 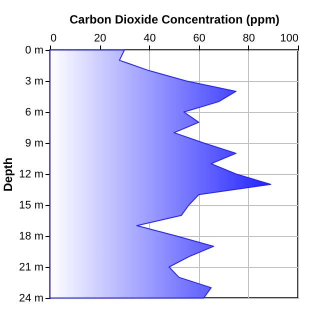 I want to click on x-axis-title: Carbon Dioxide Concentration (ppm), so click(x=175, y=19).